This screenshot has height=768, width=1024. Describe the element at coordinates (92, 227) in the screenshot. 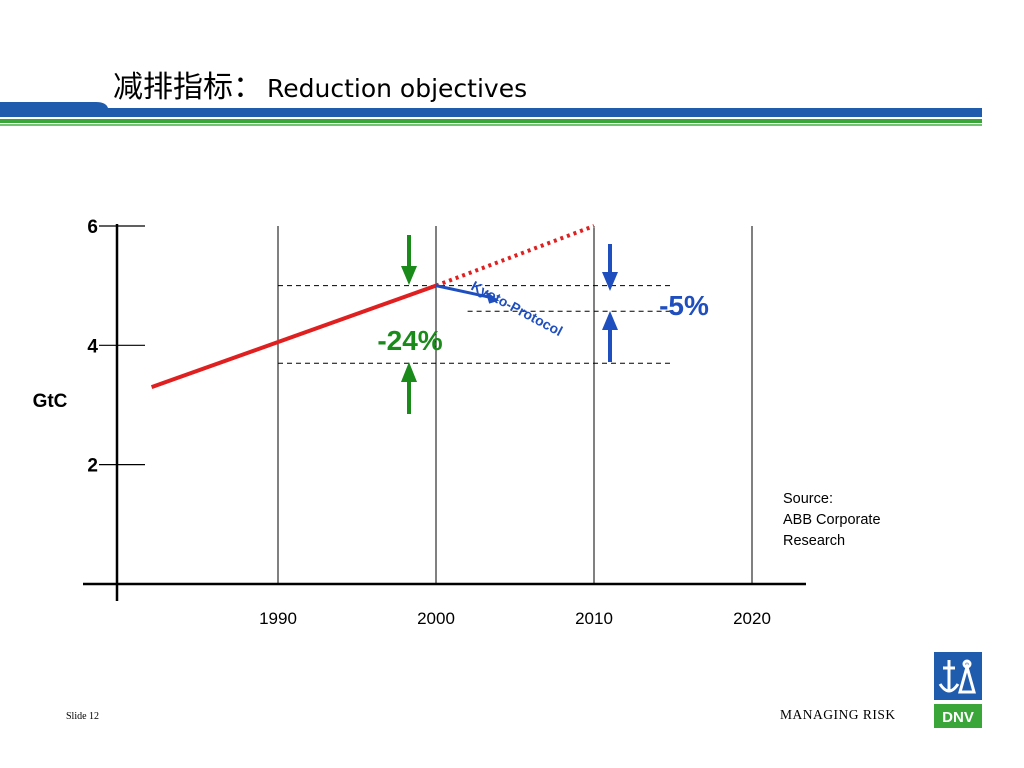

I see `y-tick-label: 6` at that location.